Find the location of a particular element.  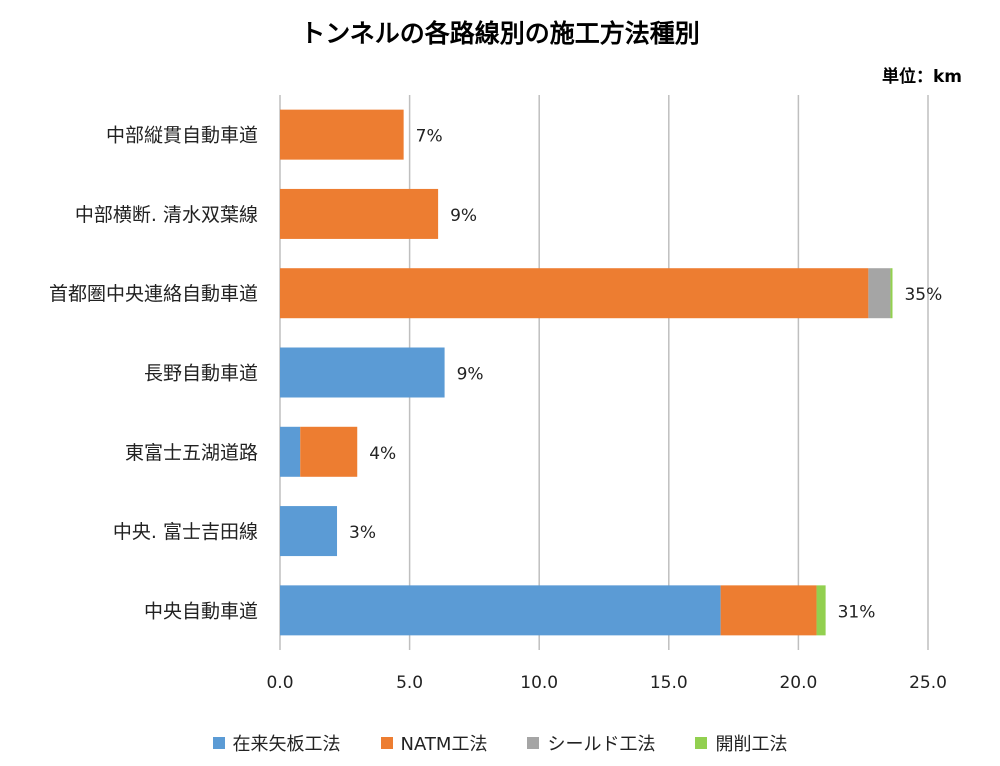

category-label: 中央自動車道 is located at coordinates (201, 611).